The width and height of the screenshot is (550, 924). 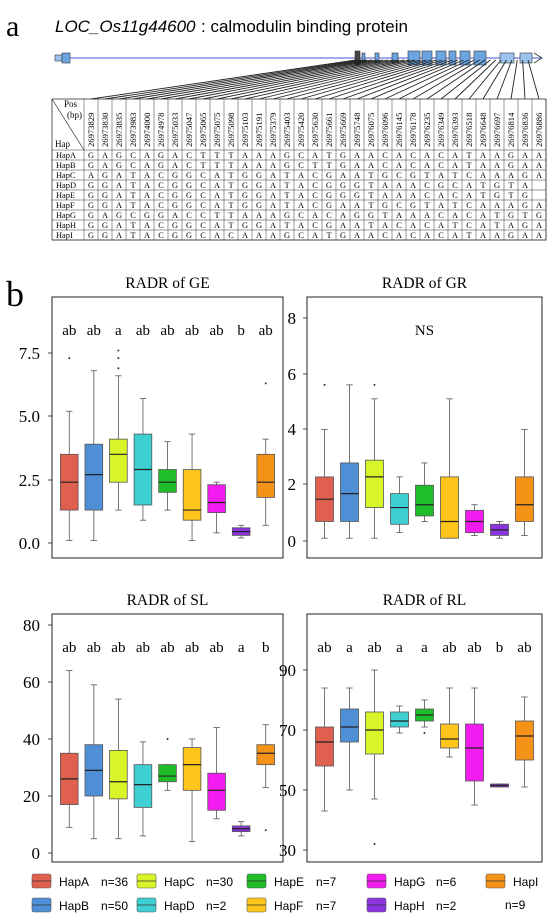 I want to click on legend-name: HapB, so click(x=74, y=906).